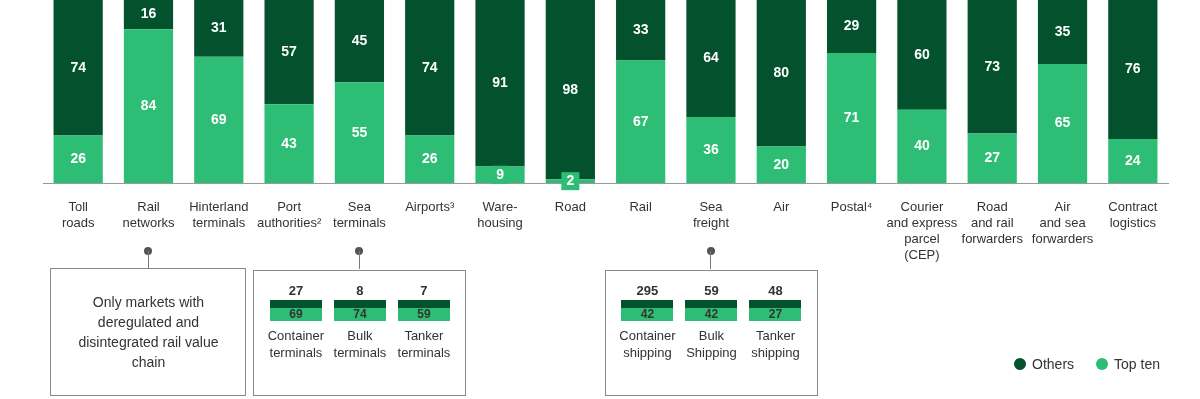  I want to click on data-label: 36, so click(711, 148).